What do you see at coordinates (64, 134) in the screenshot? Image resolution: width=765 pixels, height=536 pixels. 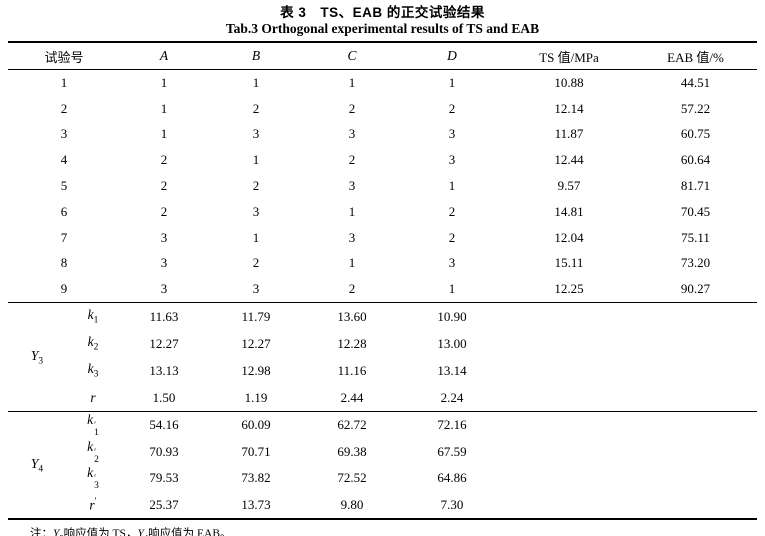 I see `run-no-cell: 3` at bounding box center [64, 134].